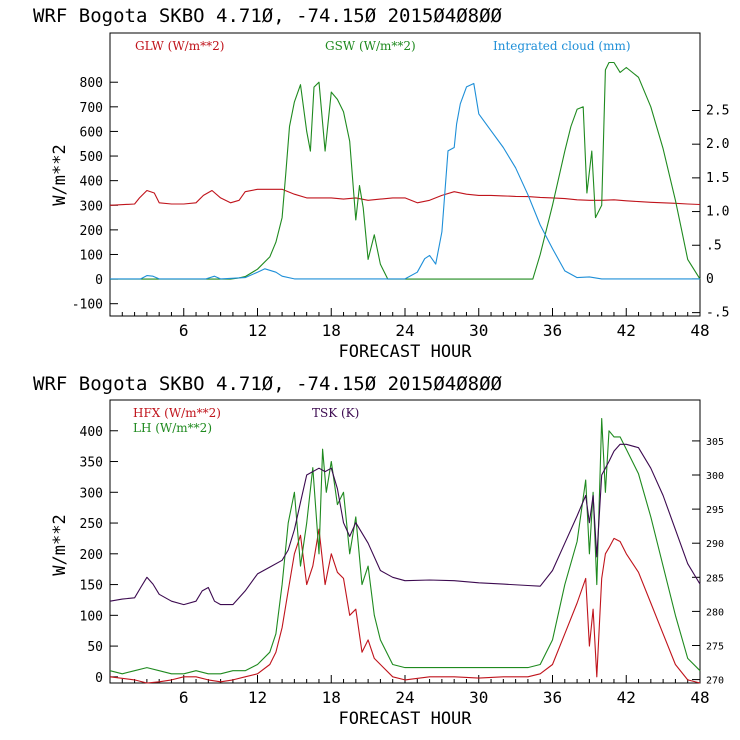 The height and width of the screenshot is (740, 740). I want to click on legend-entry-cloud: Integrated cloud (mm), so click(562, 46).